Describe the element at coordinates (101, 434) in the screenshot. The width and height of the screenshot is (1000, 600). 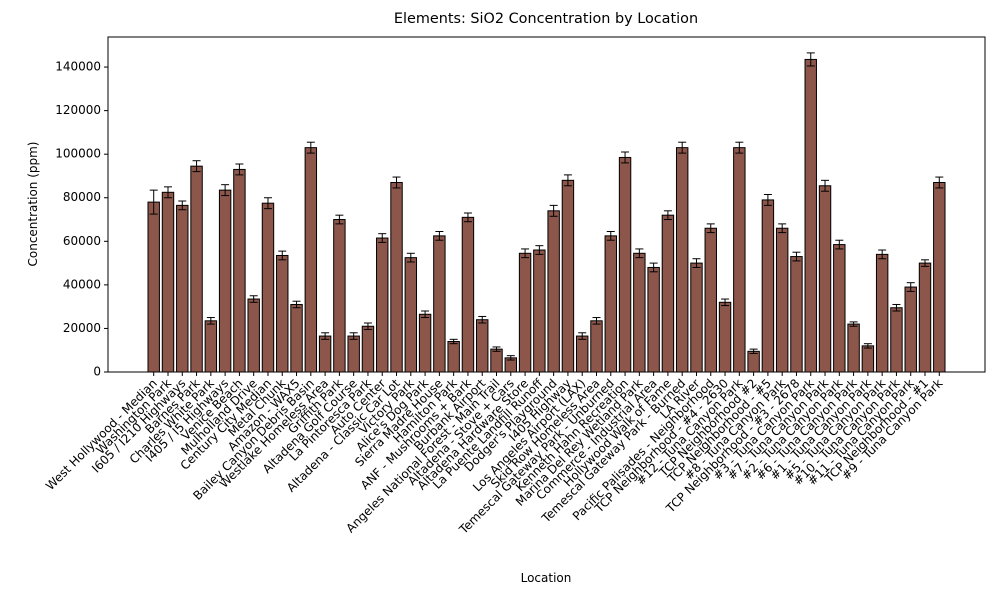
I see `x-tick-label: West Hollywood - Median` at that location.